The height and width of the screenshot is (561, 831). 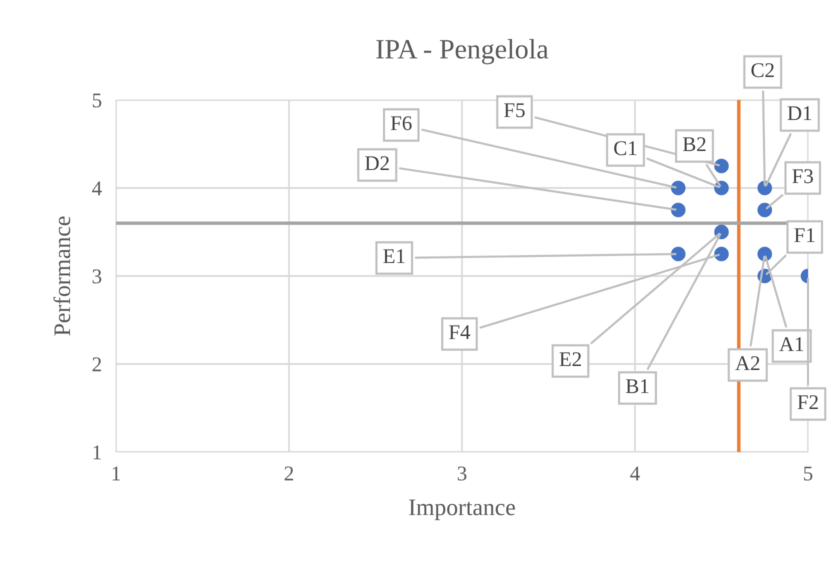 I want to click on x-tick-label: 2, so click(x=289, y=473).